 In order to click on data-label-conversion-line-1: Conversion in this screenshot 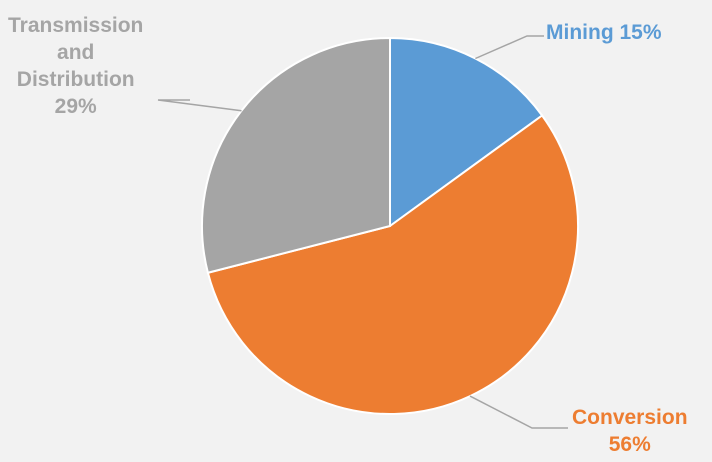, I will do `click(630, 417)`.